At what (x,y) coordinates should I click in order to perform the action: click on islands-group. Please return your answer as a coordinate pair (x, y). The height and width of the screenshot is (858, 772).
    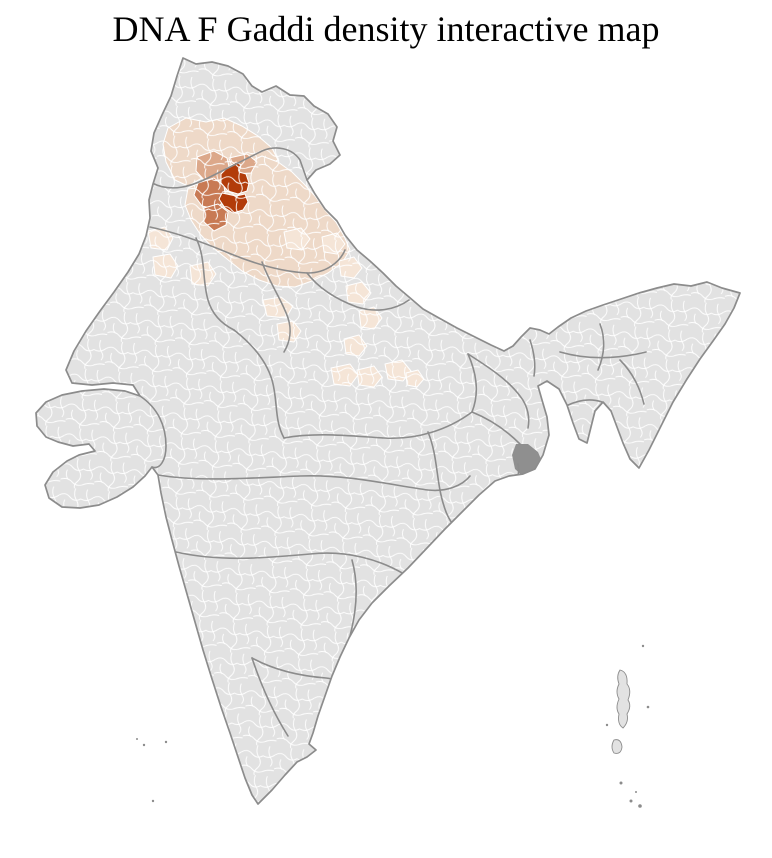
    Looking at the image, I should click on (393, 726).